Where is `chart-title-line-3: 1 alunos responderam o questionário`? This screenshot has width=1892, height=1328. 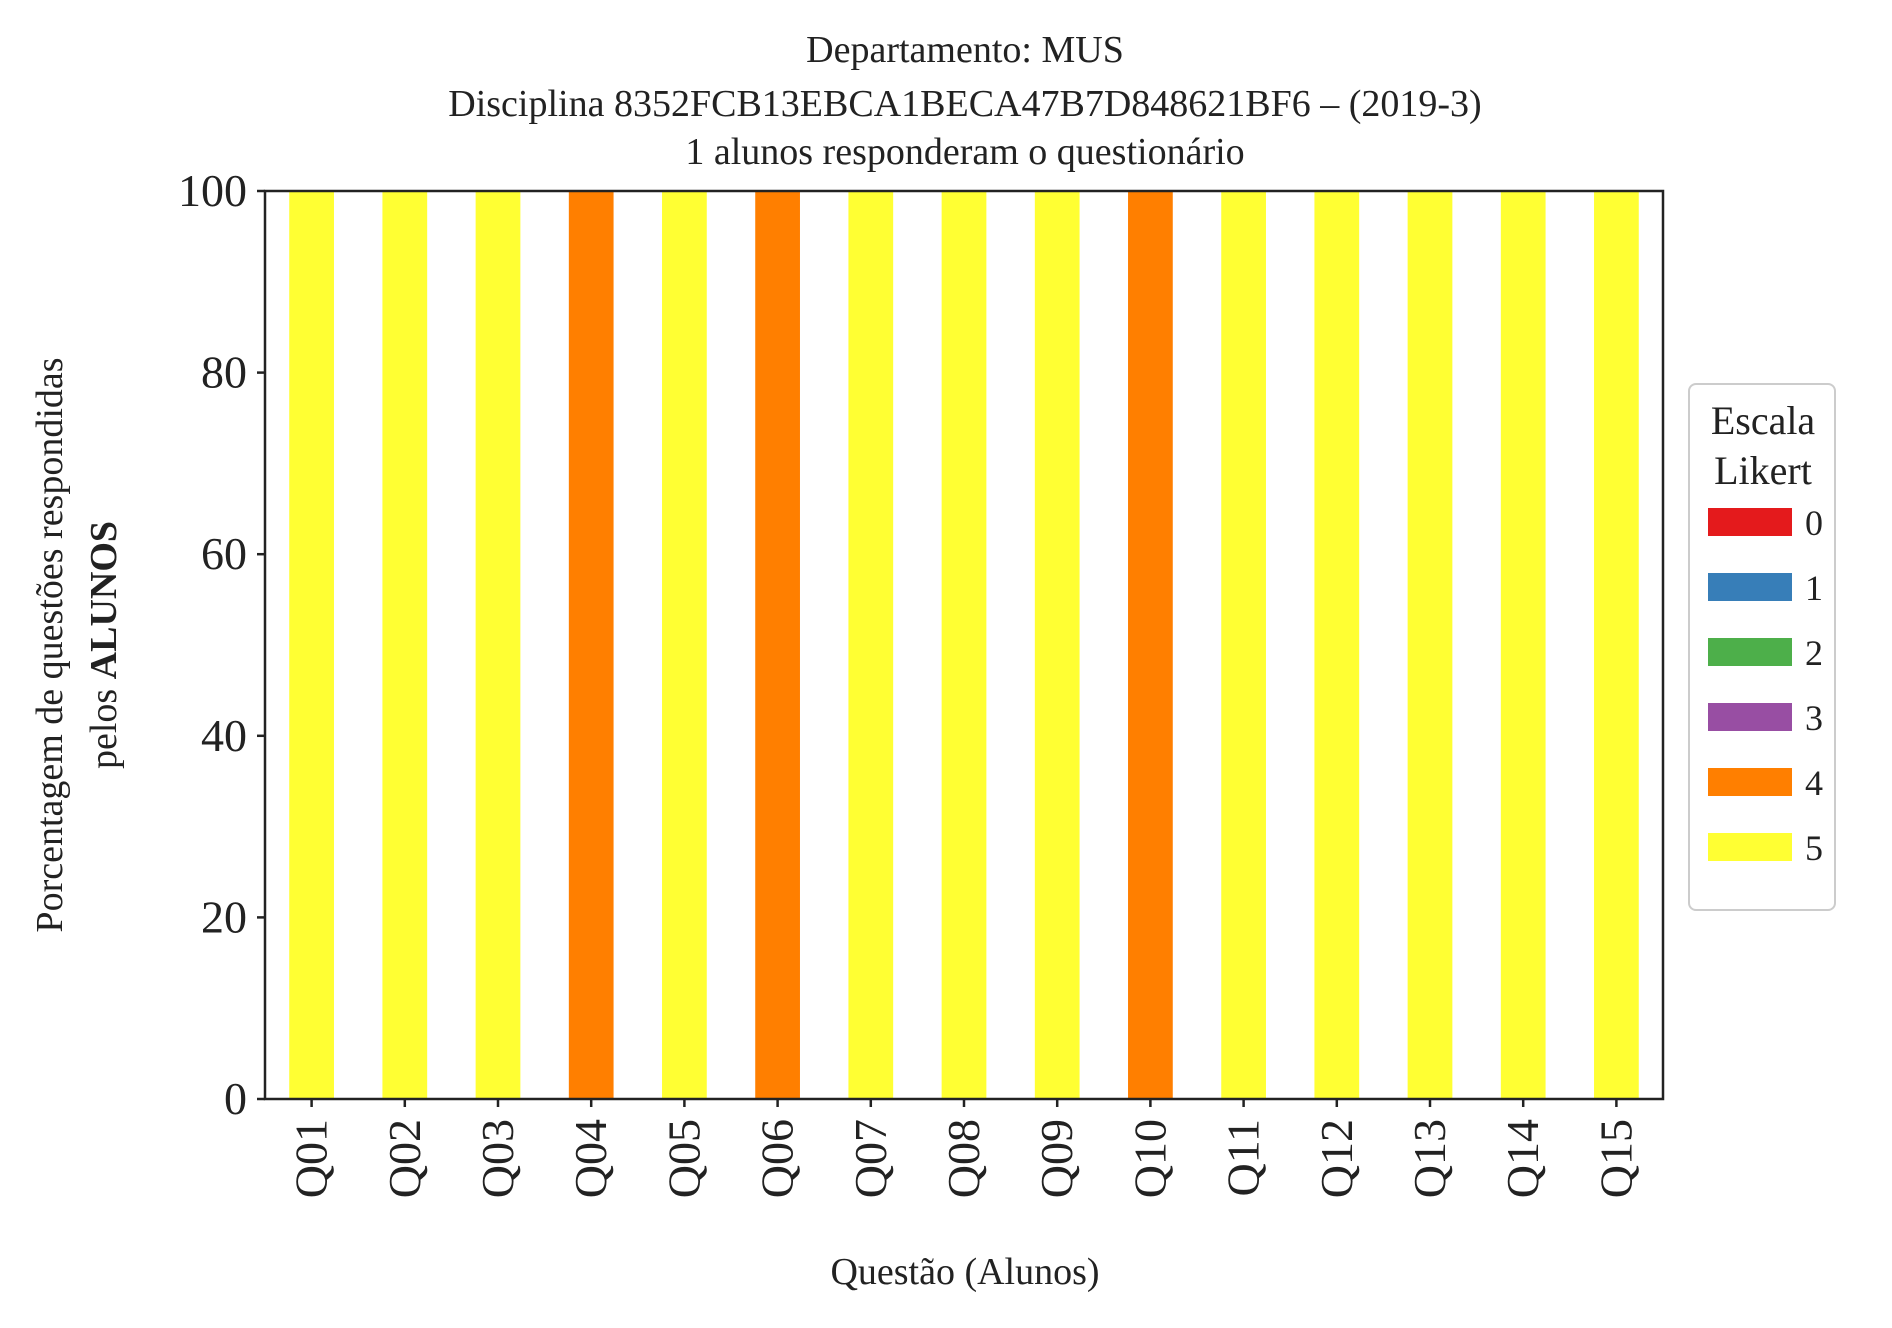
chart-title-line-3: 1 alunos responderam o questionário is located at coordinates (964, 152).